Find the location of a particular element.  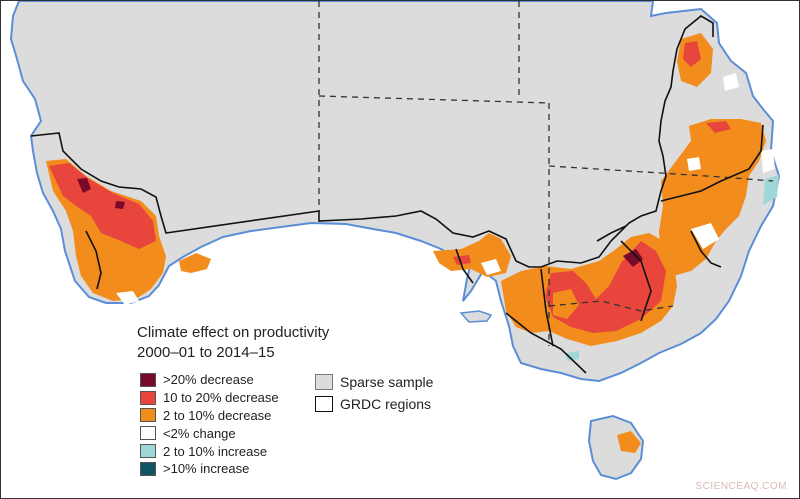

legend-label: Sparse sample is located at coordinates (387, 382).